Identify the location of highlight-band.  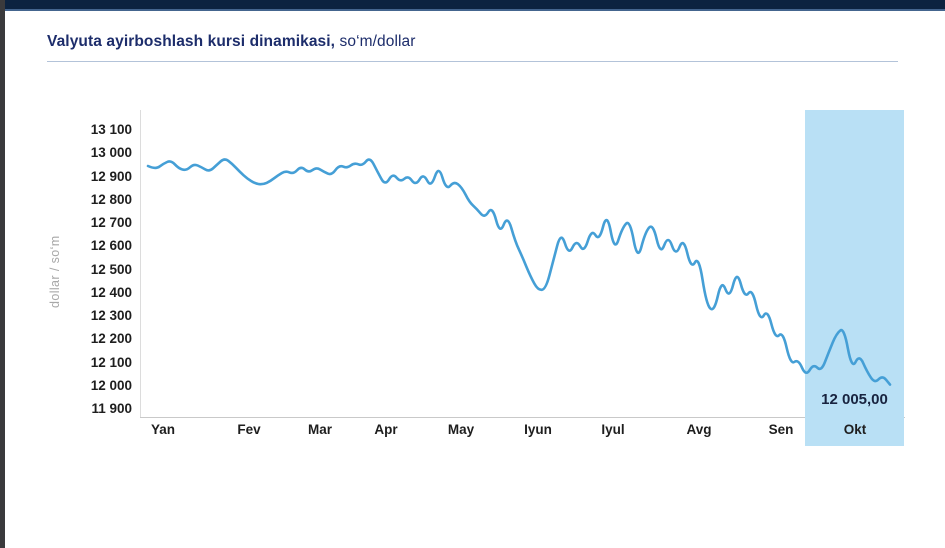
(854, 278).